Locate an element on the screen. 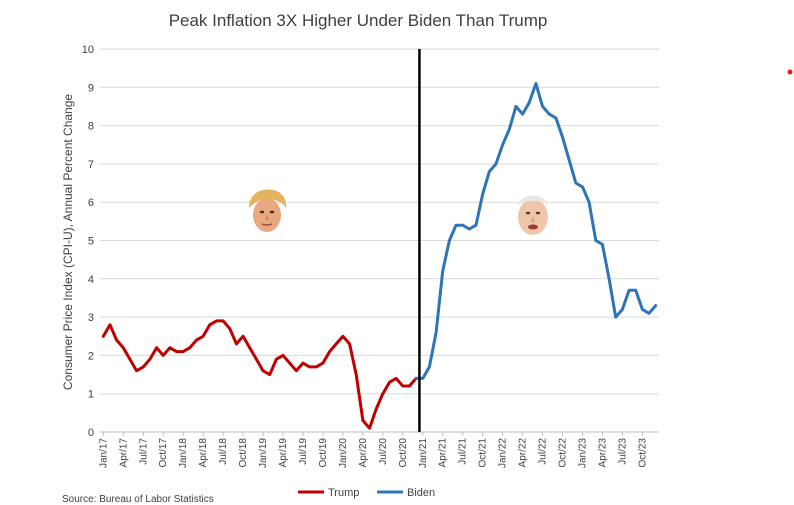 This screenshot has width=794, height=505. x-tick-label: Jan/20 is located at coordinates (343, 453).